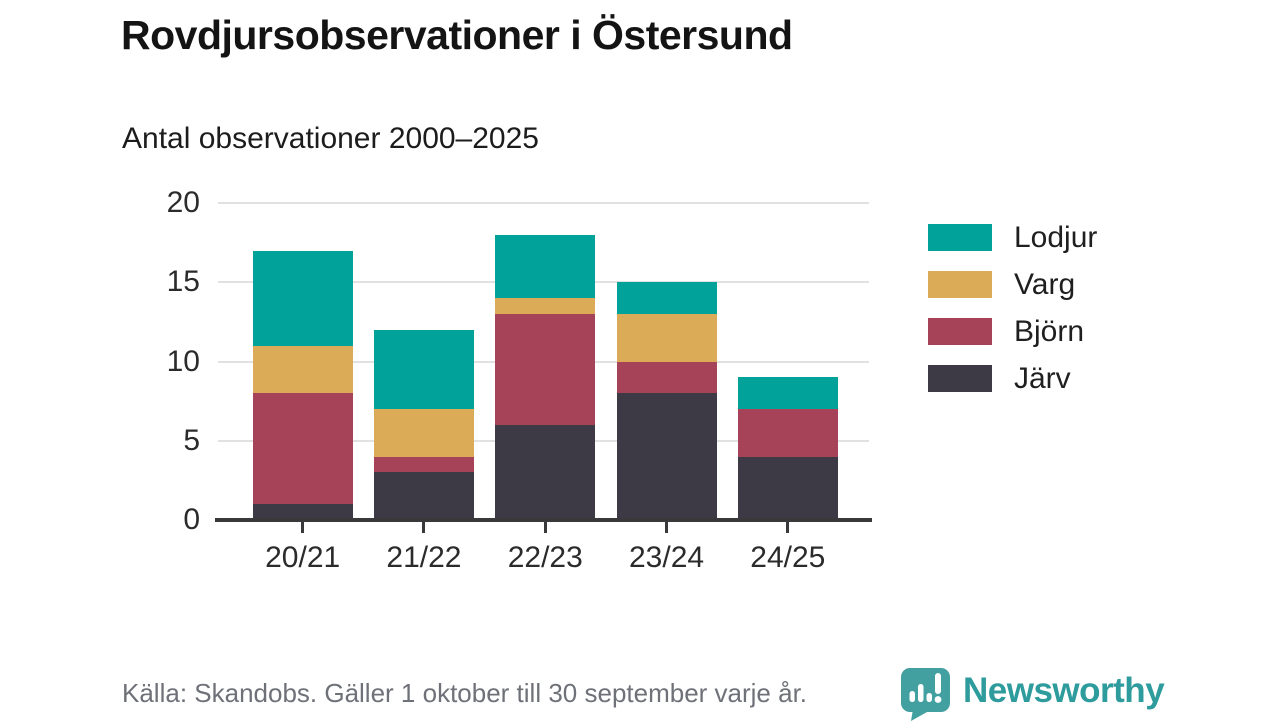 The height and width of the screenshot is (726, 1280). Describe the element at coordinates (330, 138) in the screenshot. I see `chart-subtitle: Antal observationer 2000–2025` at that location.